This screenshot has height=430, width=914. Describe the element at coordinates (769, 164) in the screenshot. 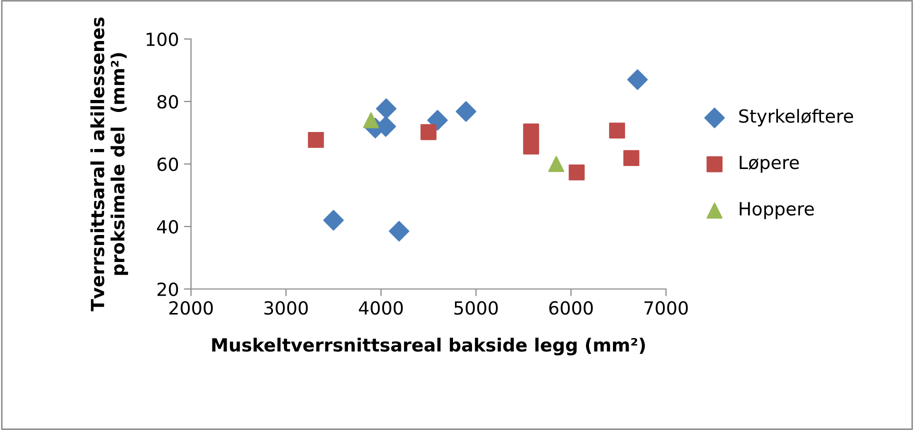

I see `legend-label: Løpere` at that location.